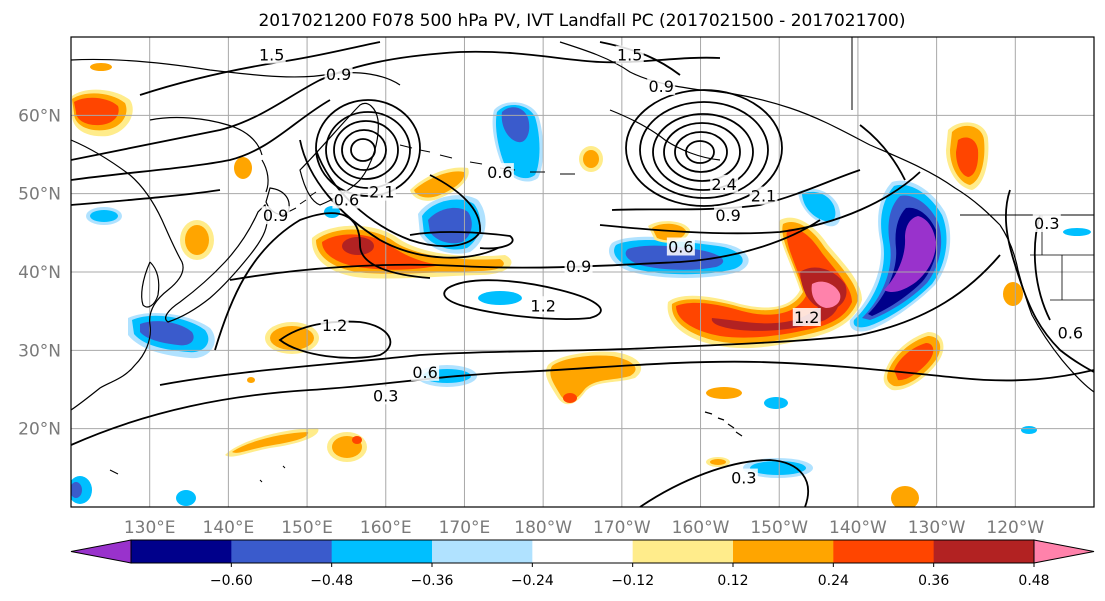  Describe the element at coordinates (1015, 528) in the screenshot. I see `lon-label: 120°W` at that location.